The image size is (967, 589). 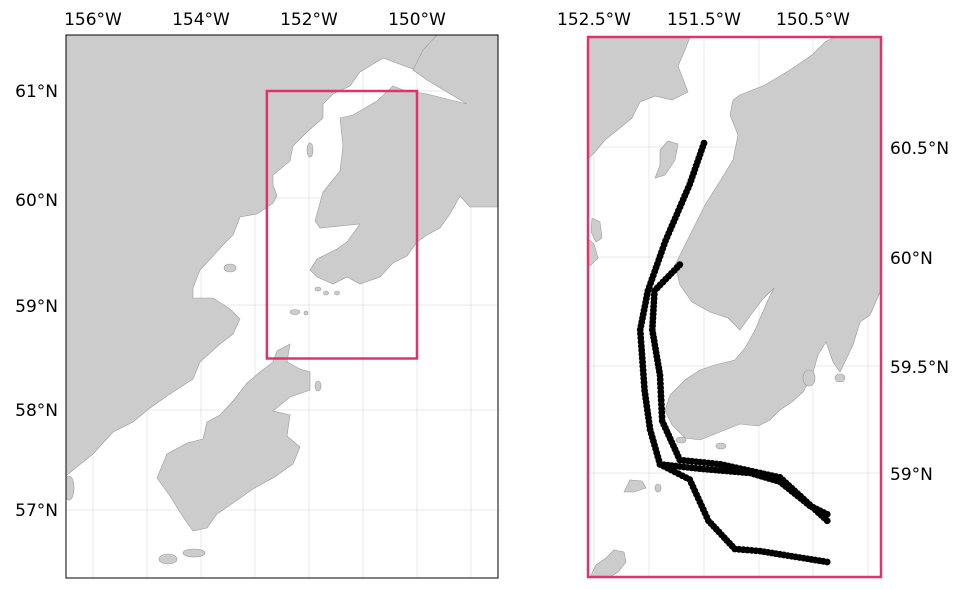 What do you see at coordinates (36, 92) in the screenshot?
I see `lat-tick: 61°N` at bounding box center [36, 92].